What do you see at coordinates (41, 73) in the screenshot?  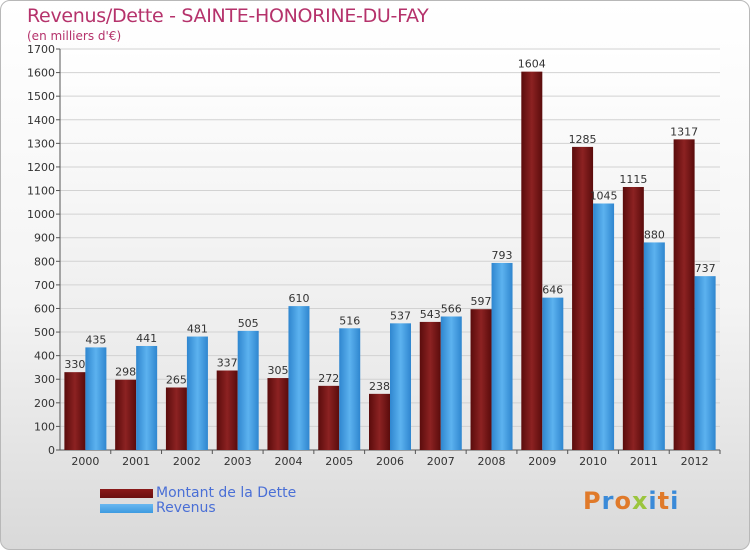 I see `y-tick-label: 1600` at bounding box center [41, 73].